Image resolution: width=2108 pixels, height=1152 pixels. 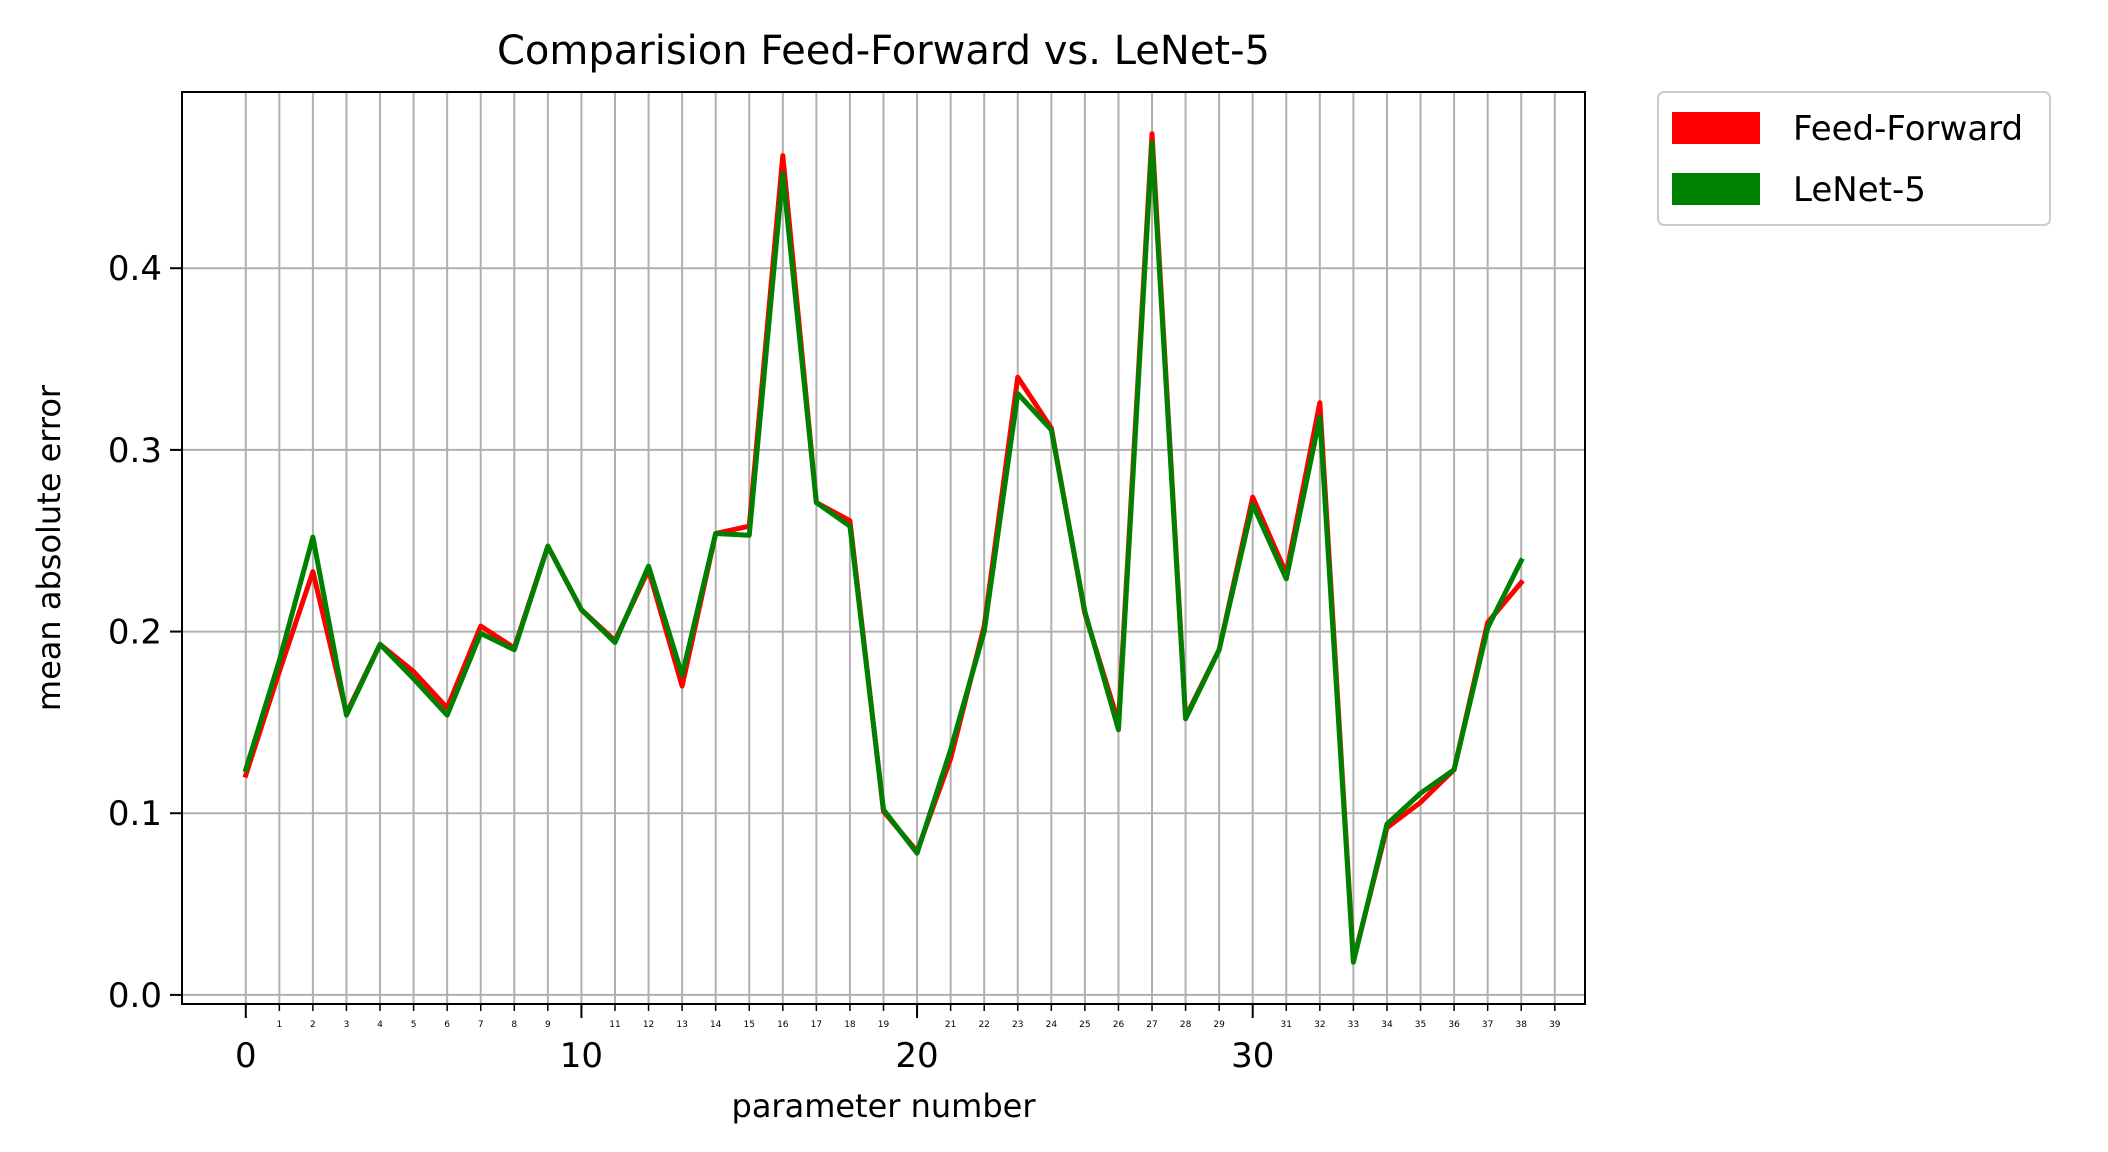 What do you see at coordinates (1319, 1025) in the screenshot?
I see `x-minor-tick-label: 32` at bounding box center [1319, 1025].